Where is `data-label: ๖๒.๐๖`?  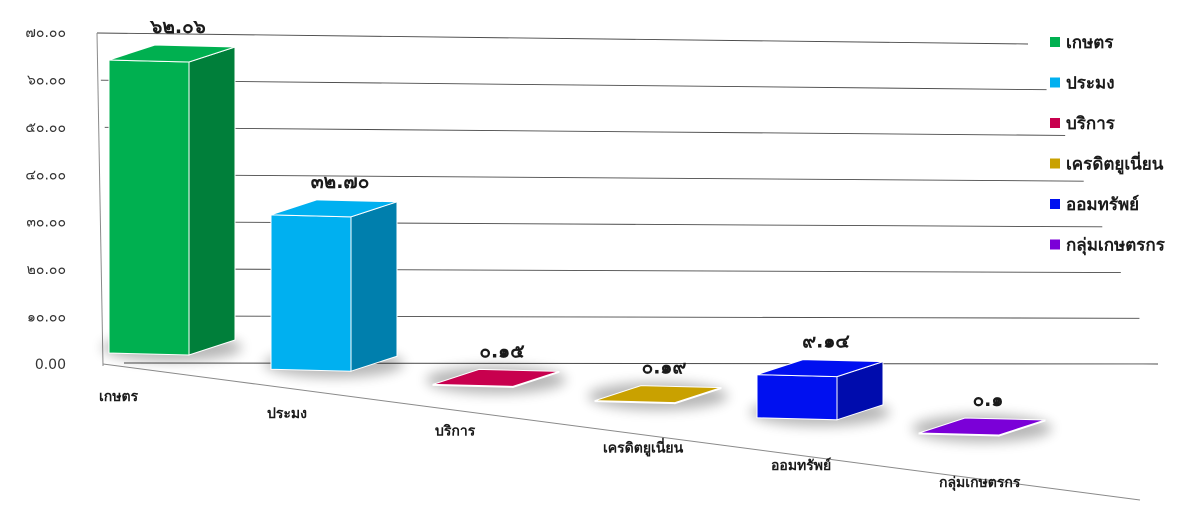
data-label: ๖๒.๐๖ is located at coordinates (177, 27).